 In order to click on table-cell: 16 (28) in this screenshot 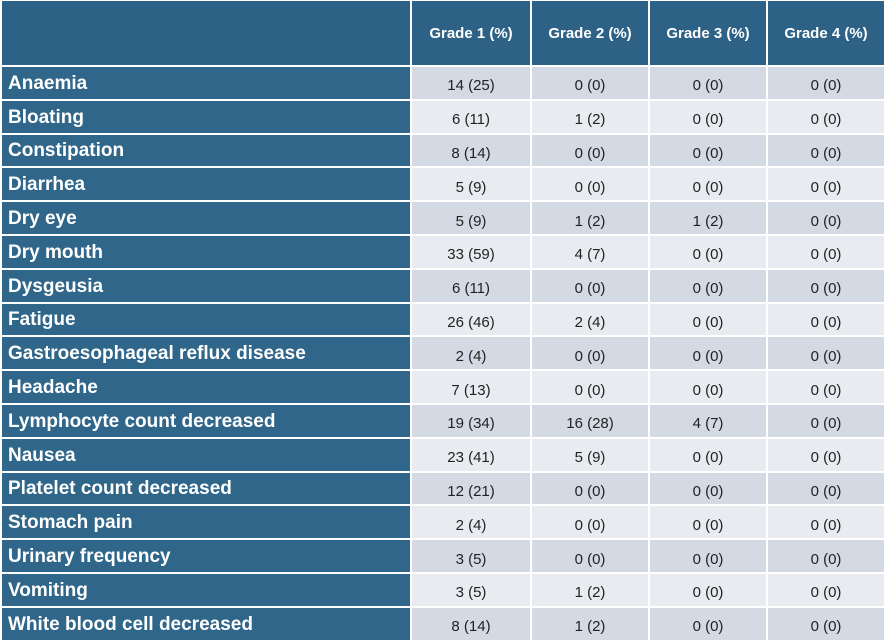, I will do `click(590, 420)`.